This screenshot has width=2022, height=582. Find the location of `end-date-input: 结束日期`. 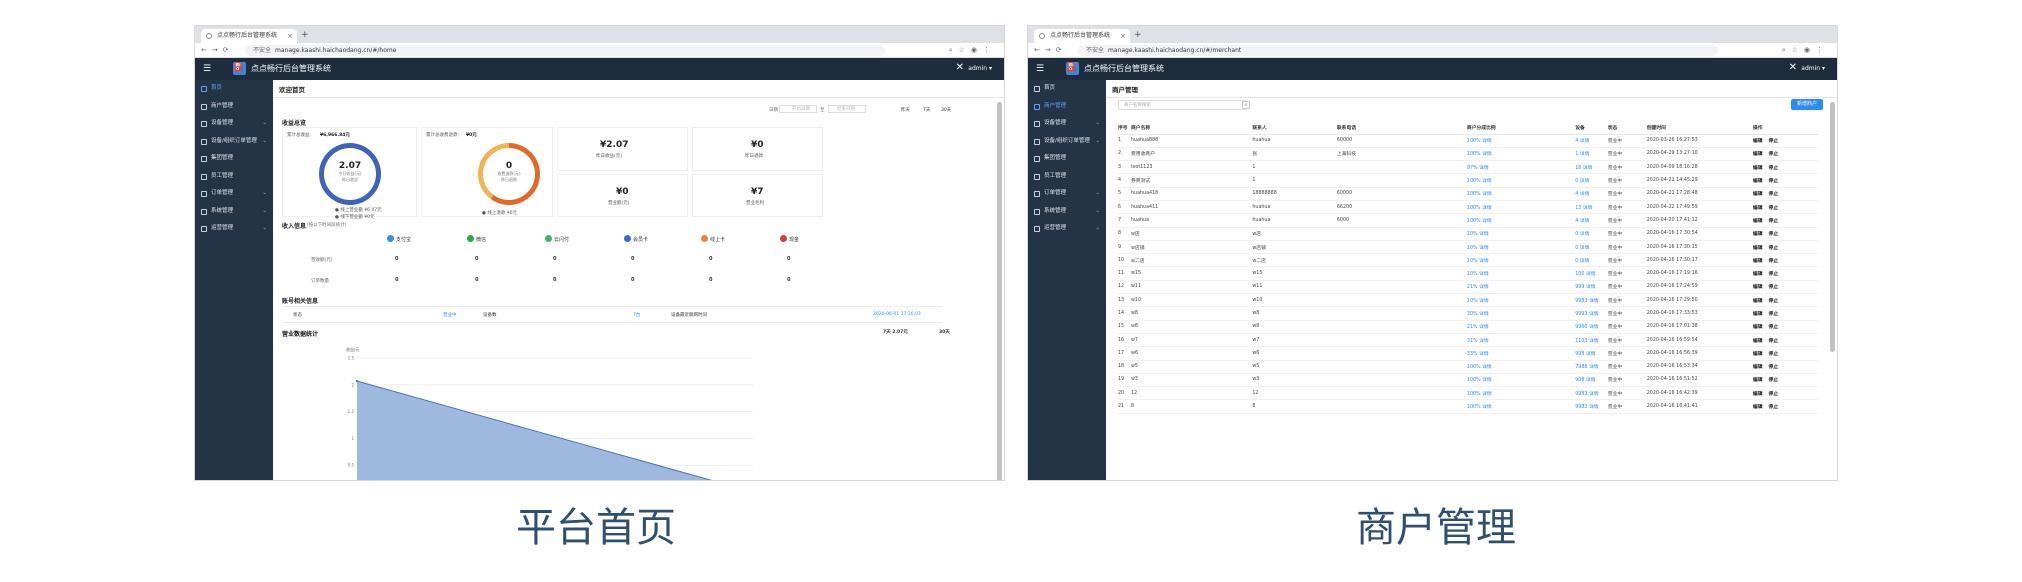

end-date-input: 结束日期 is located at coordinates (847, 109).